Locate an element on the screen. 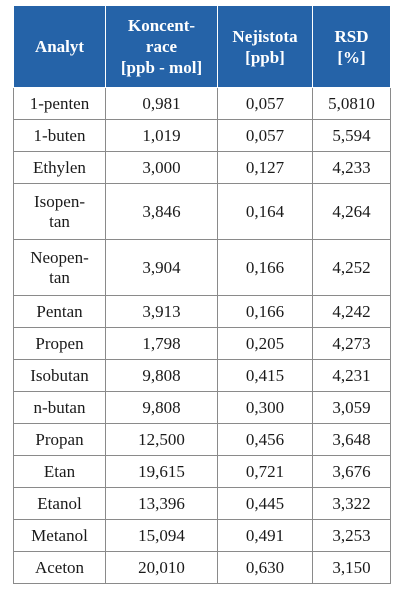 Image resolution: width=402 pixels, height=607 pixels. cell-analyt: Isobutan is located at coordinates (59, 375).